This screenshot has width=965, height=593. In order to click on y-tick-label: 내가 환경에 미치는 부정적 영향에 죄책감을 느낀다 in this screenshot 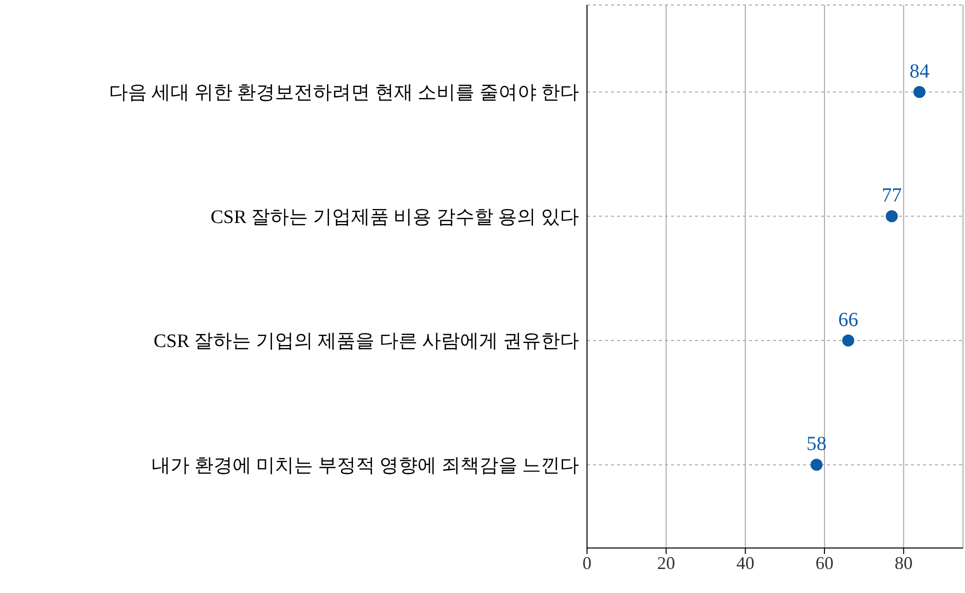, I will do `click(365, 465)`.